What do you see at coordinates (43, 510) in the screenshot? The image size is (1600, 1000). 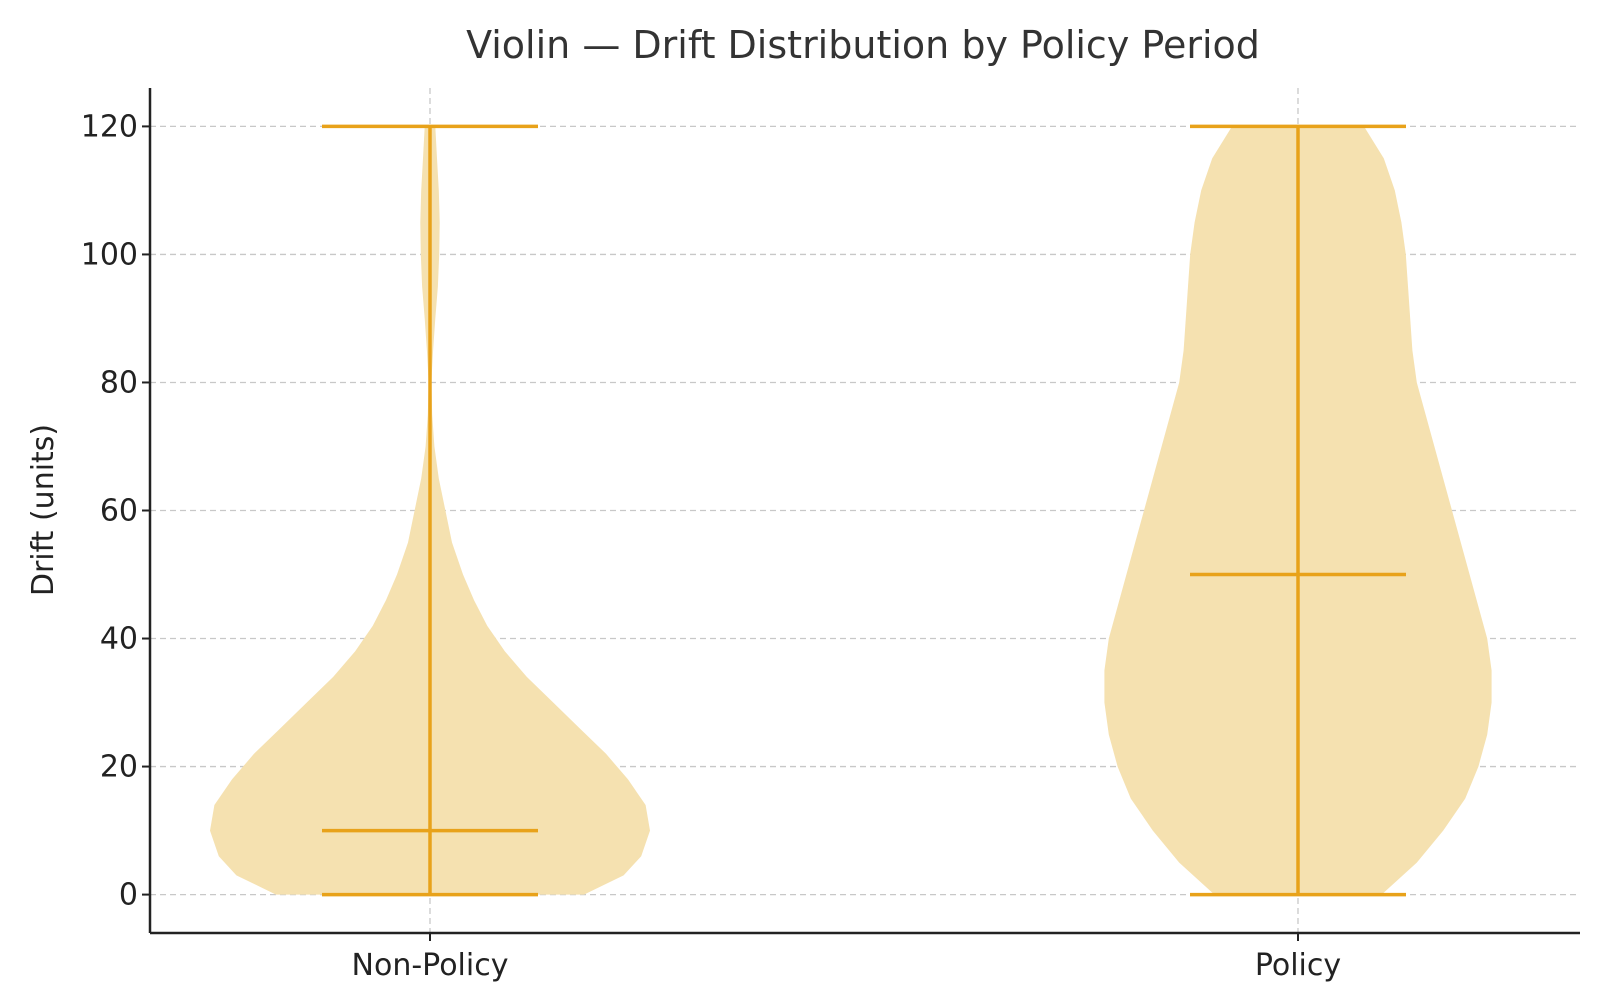 I see `y-axis-label: Drift (units)` at bounding box center [43, 510].